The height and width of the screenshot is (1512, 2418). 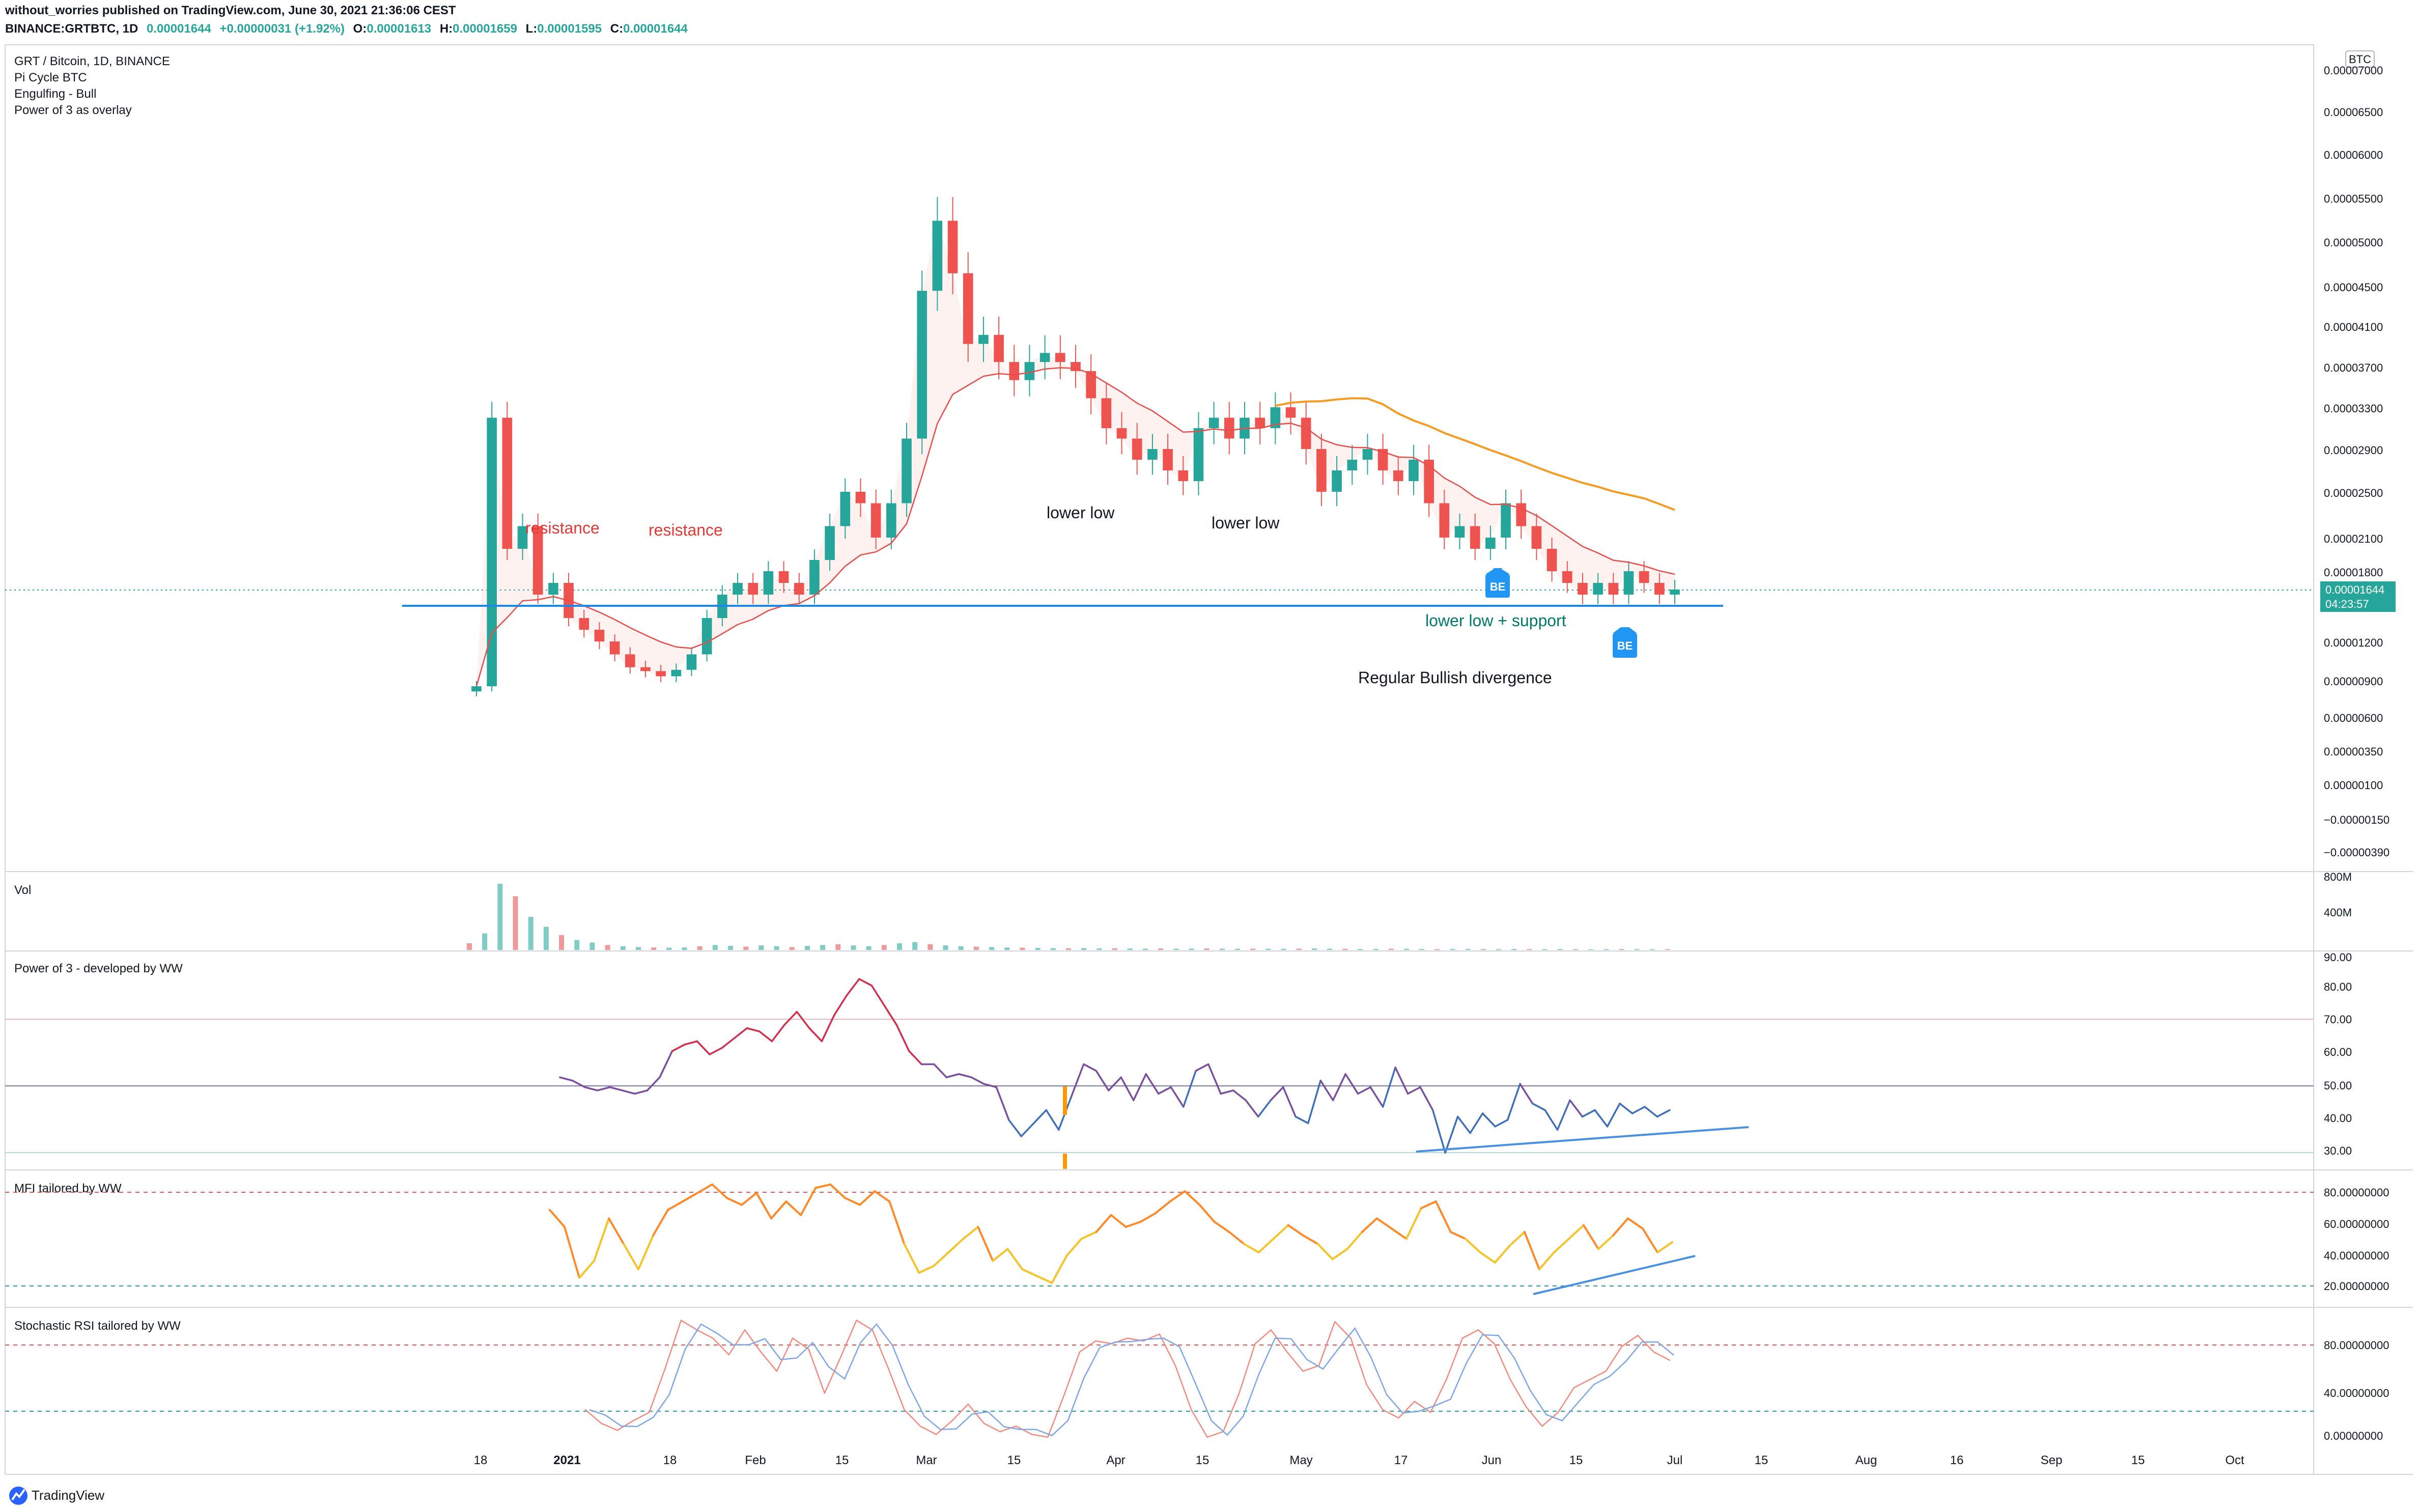 I want to click on power3-divergence-trendline, so click(x=1583, y=1139).